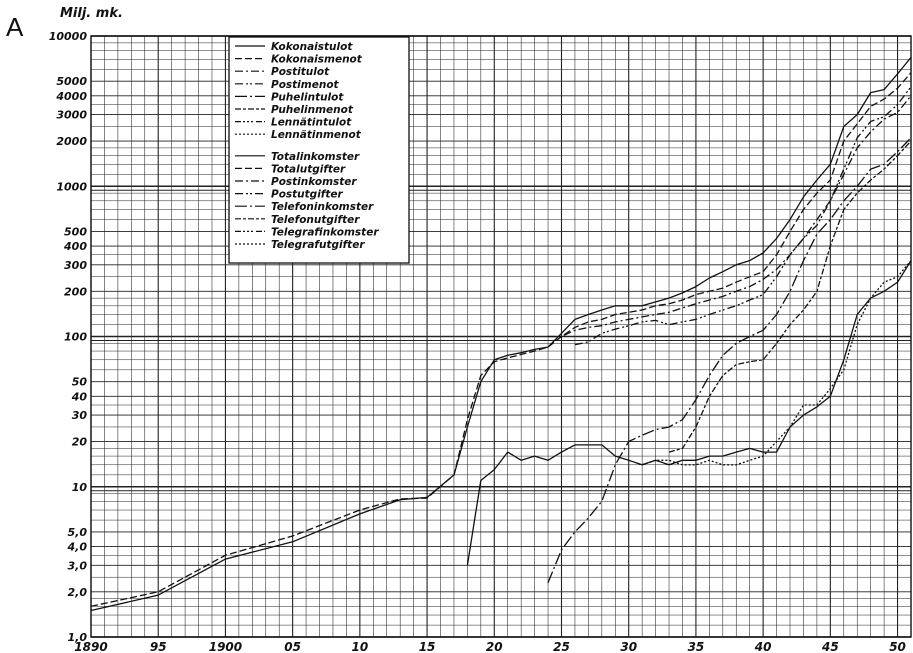 The image size is (913, 653). What do you see at coordinates (71, 81) in the screenshot?
I see `y-tick-label: 5000` at bounding box center [71, 81].